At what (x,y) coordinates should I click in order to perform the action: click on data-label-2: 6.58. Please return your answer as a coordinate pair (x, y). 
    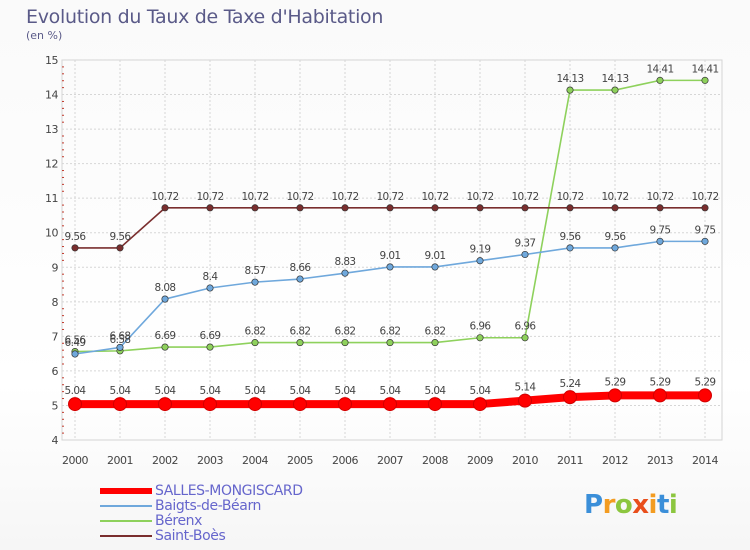
    Looking at the image, I should click on (120, 340).